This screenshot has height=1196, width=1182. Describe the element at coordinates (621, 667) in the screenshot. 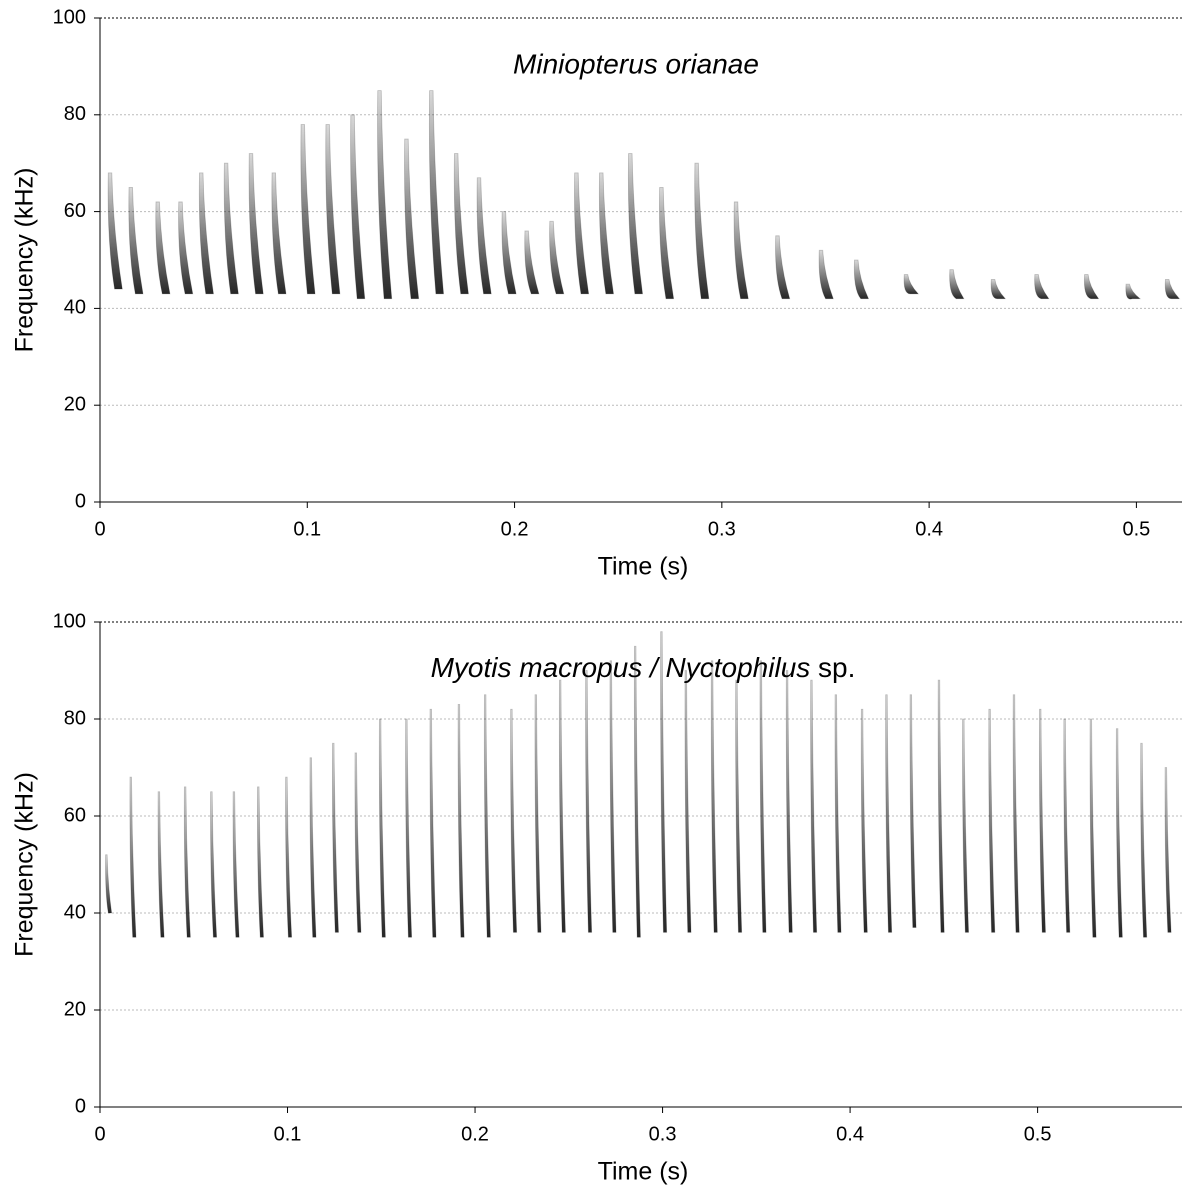

I see `title-italic: Myotis macropus / Nyctophilus` at that location.